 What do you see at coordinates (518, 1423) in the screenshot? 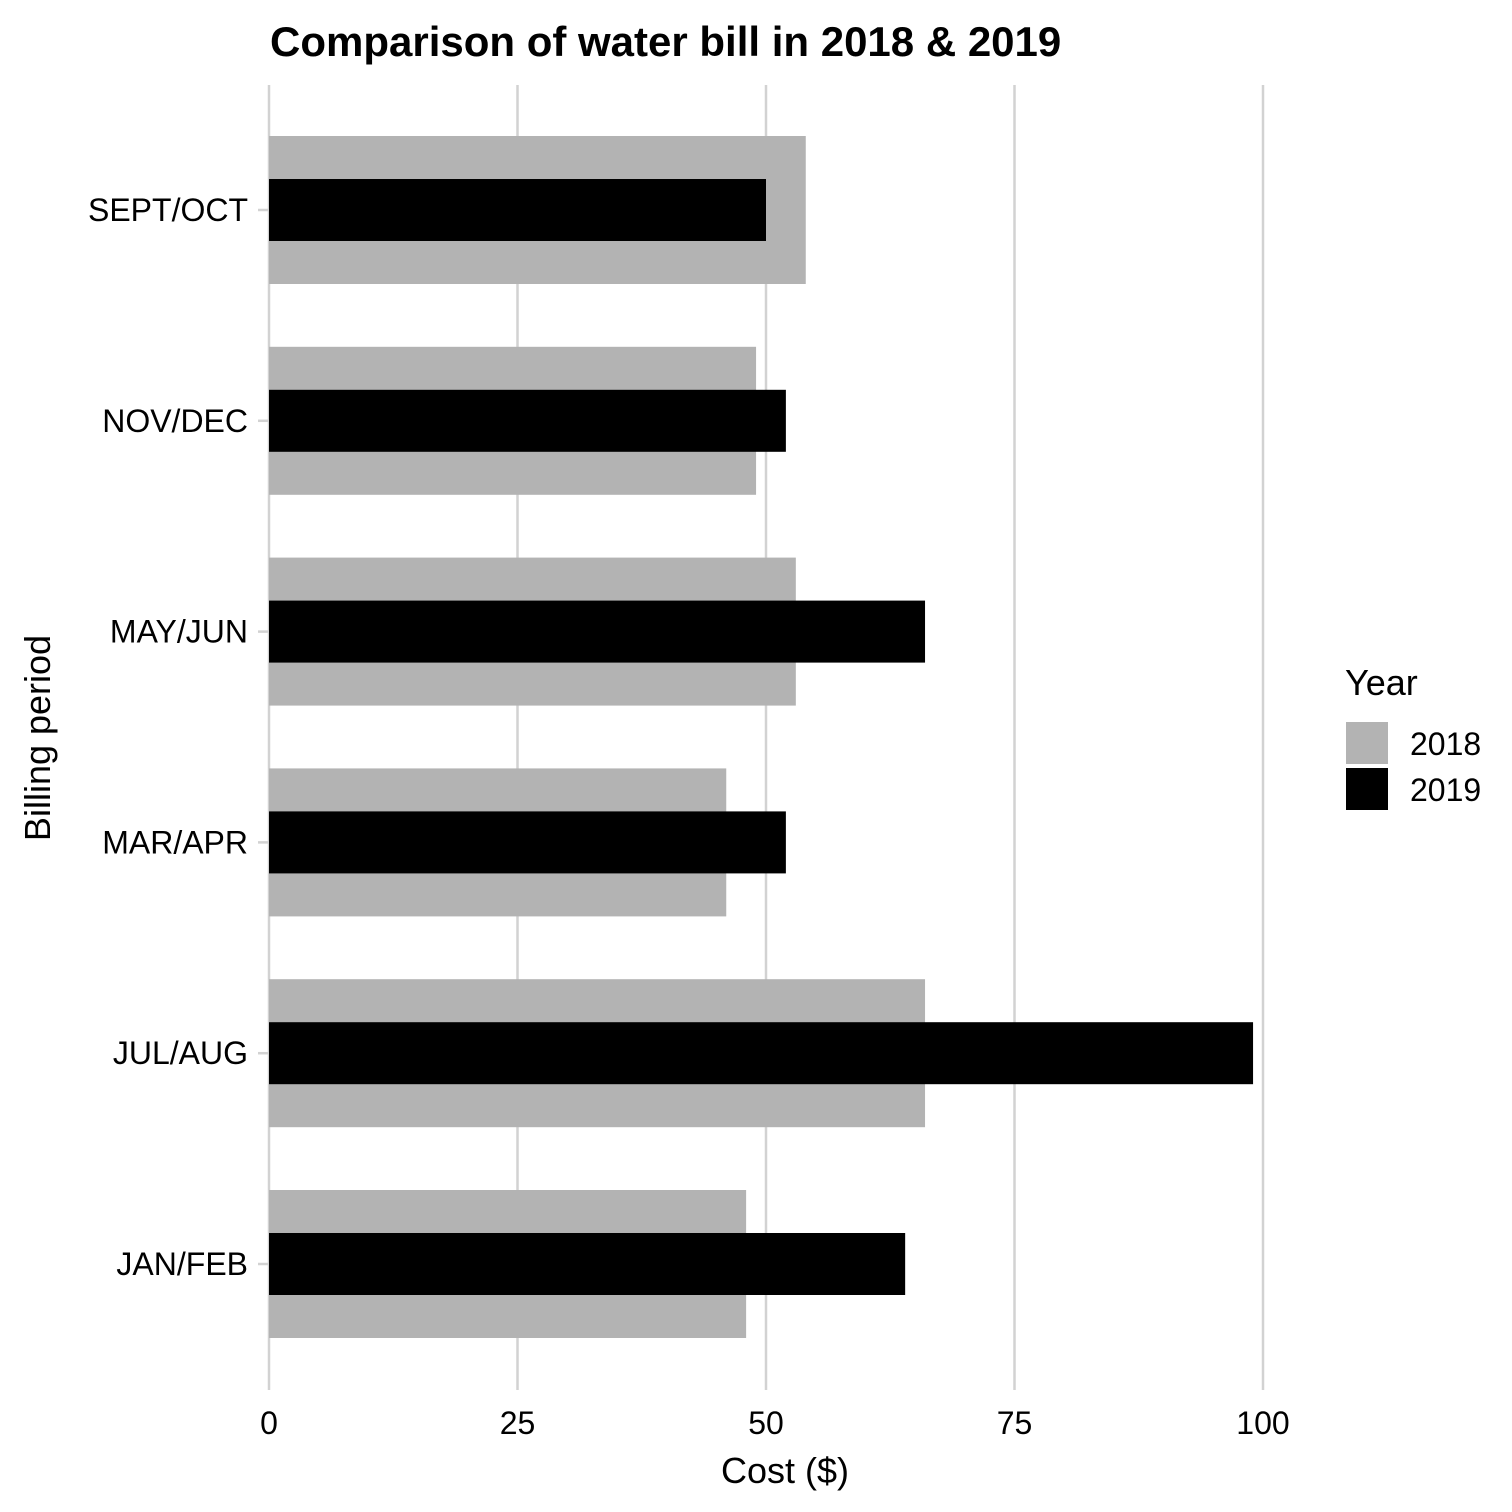
I see `x-tick-label: 25` at bounding box center [518, 1423].